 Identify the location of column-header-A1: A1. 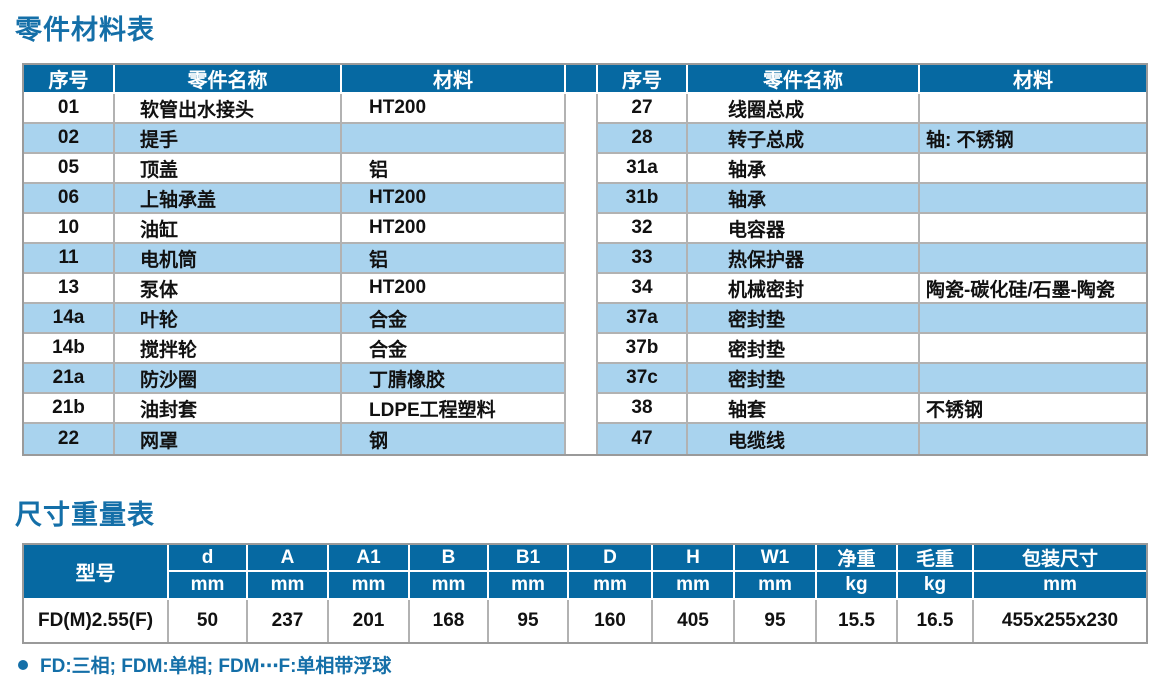
(369, 558).